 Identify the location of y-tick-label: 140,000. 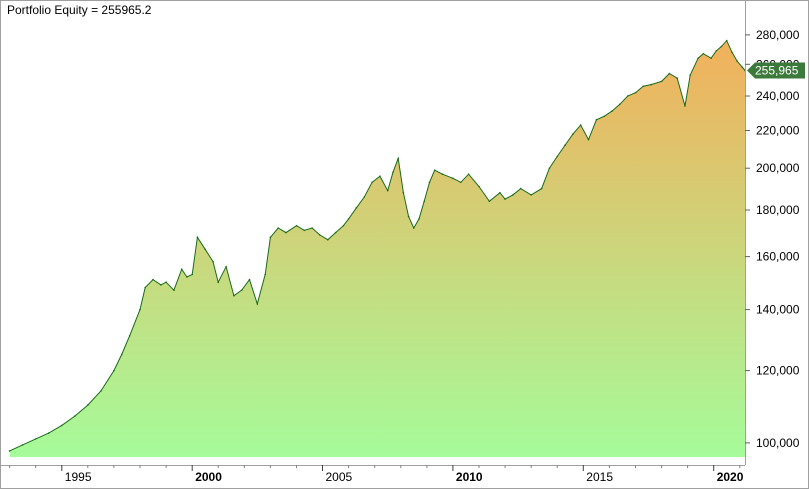
(778, 310).